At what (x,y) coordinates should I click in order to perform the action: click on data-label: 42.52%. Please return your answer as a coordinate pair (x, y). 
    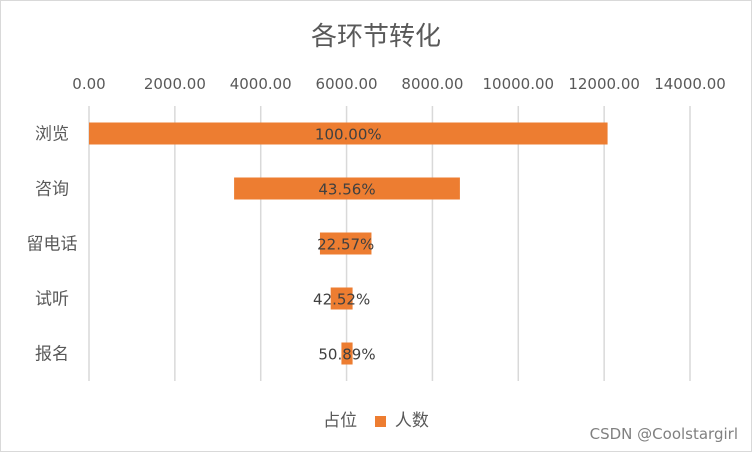
    Looking at the image, I should click on (341, 300).